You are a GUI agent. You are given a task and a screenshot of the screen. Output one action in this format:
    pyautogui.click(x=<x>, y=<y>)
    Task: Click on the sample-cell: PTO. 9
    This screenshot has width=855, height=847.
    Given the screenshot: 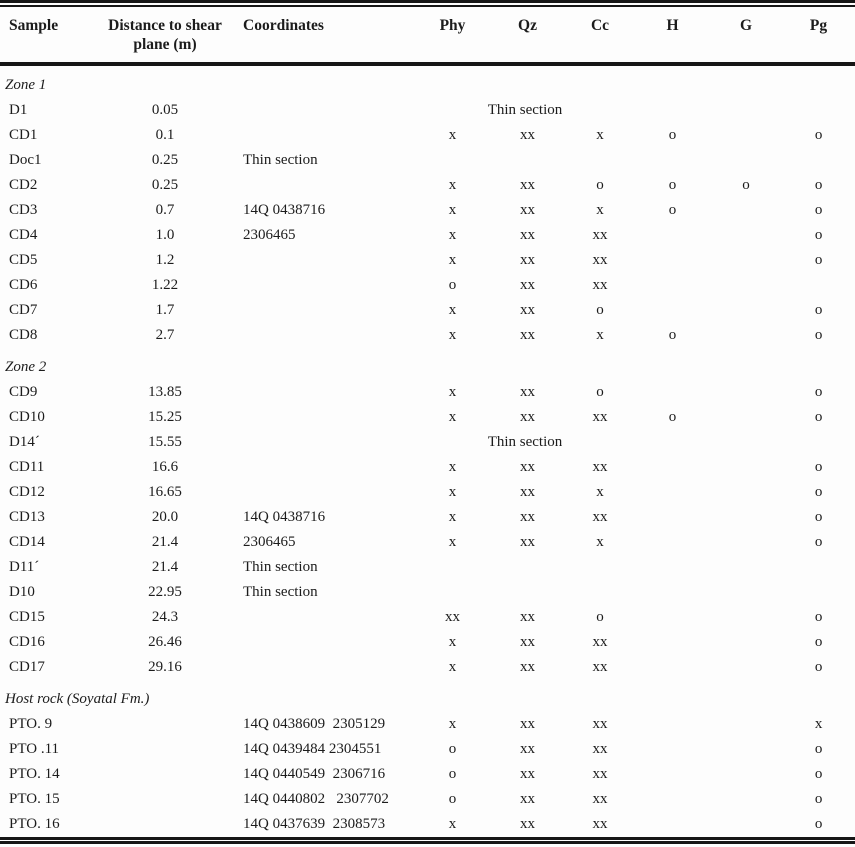 What is the action you would take?
    pyautogui.click(x=31, y=723)
    